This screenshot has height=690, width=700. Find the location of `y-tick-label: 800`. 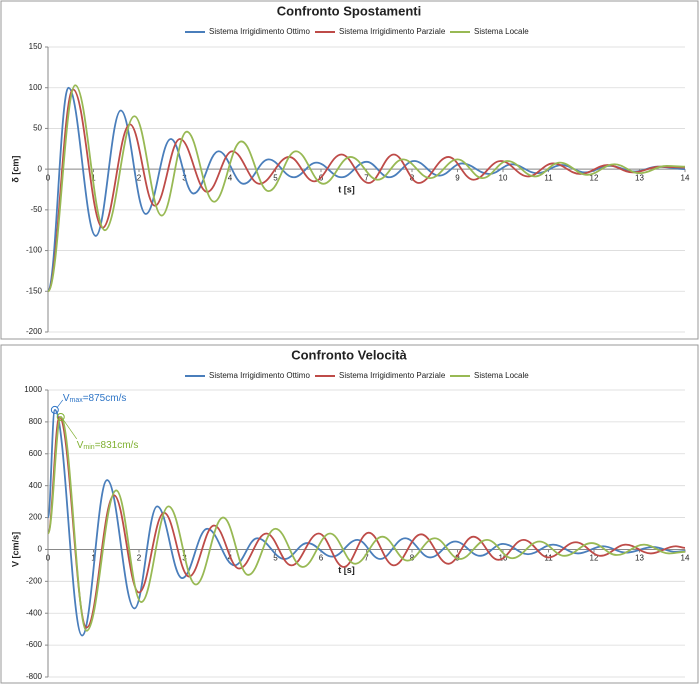

y-tick-label: 800 is located at coordinates (36, 421).